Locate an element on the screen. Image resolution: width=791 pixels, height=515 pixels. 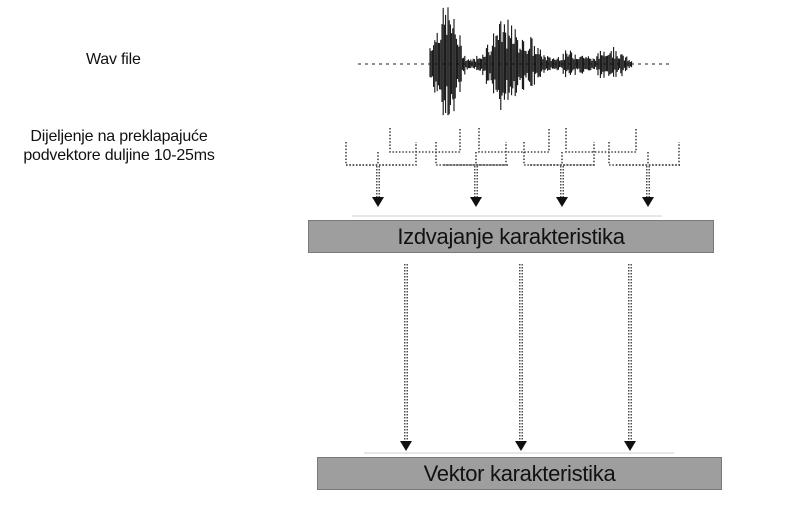
waveform is located at coordinates (515, 61).